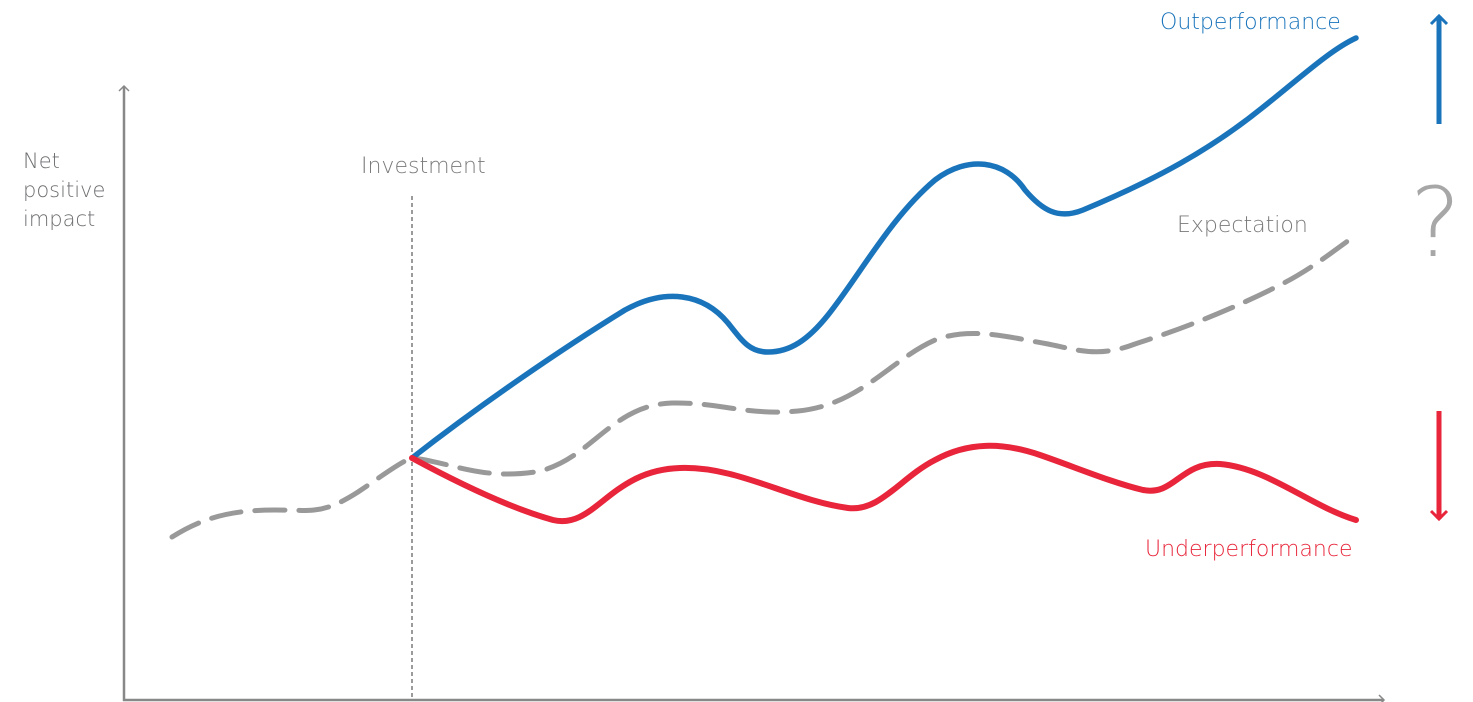 The height and width of the screenshot is (702, 1473). What do you see at coordinates (59, 219) in the screenshot?
I see `y-axis-label-line-3: impact` at bounding box center [59, 219].